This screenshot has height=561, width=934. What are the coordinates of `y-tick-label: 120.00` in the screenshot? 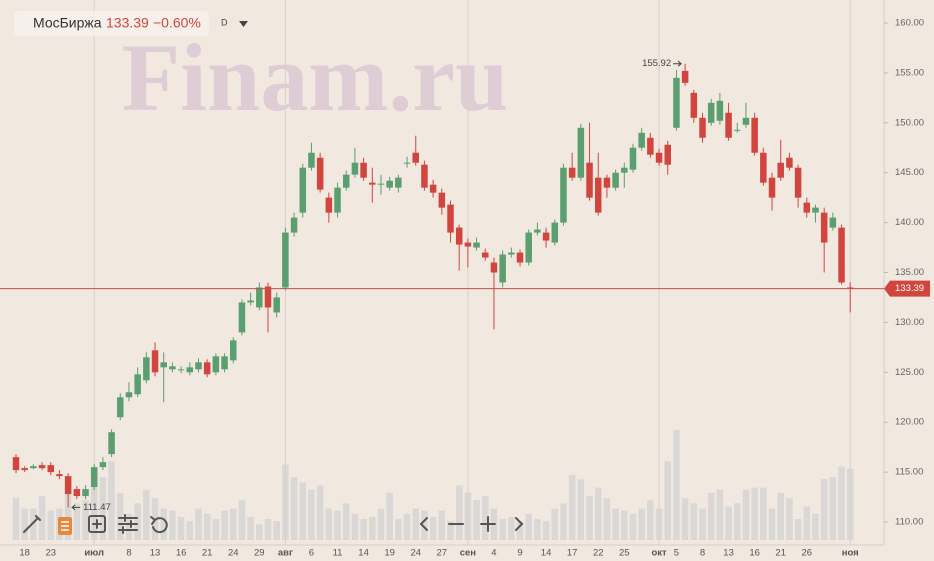 It's located at (909, 422).